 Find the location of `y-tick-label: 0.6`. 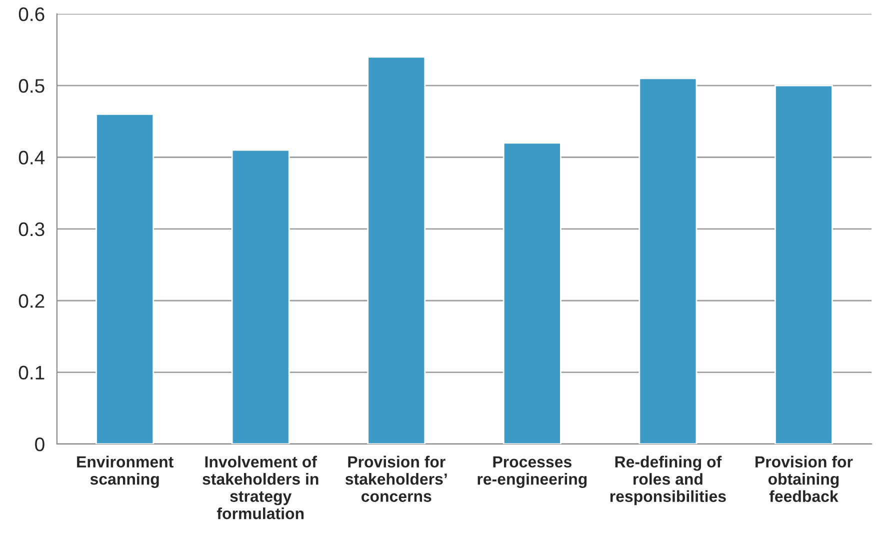

y-tick-label: 0.6 is located at coordinates (31, 14).